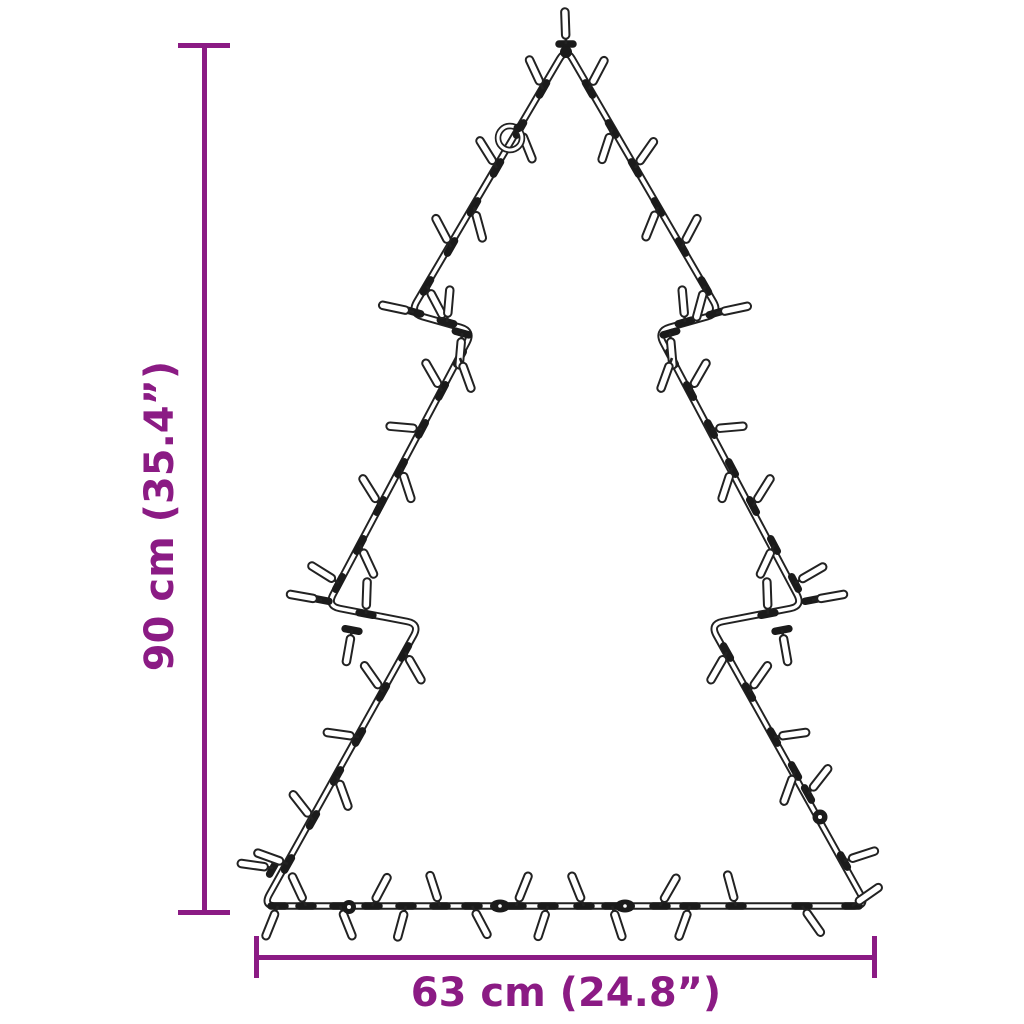  Describe the element at coordinates (566, 957) in the screenshot. I see `width-dimension-line` at that location.